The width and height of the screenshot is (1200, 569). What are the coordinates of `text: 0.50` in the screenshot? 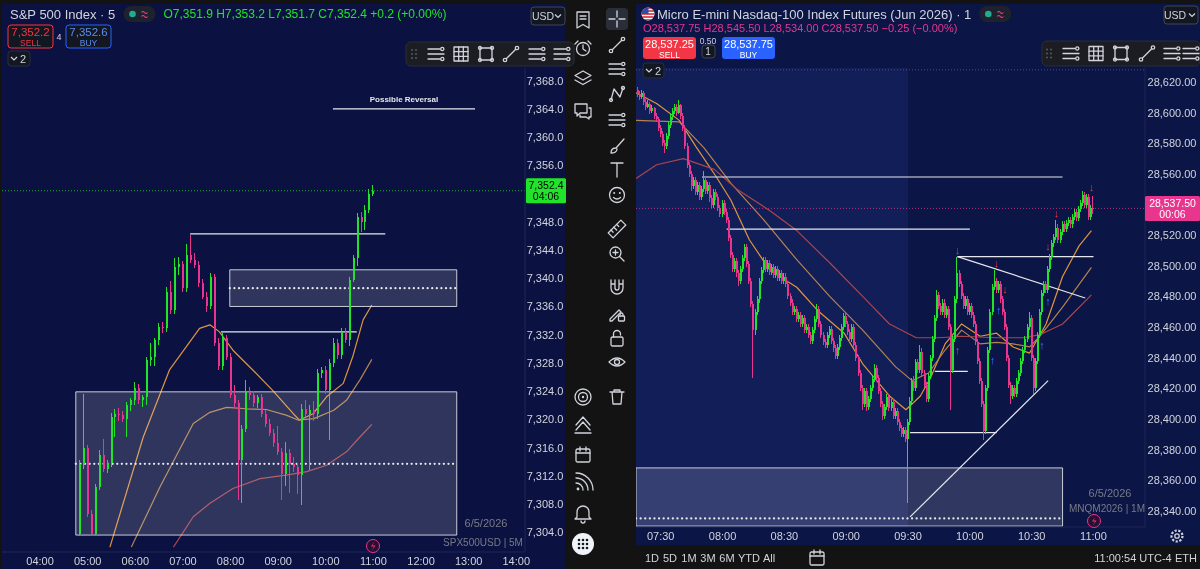 It's located at (708, 40).